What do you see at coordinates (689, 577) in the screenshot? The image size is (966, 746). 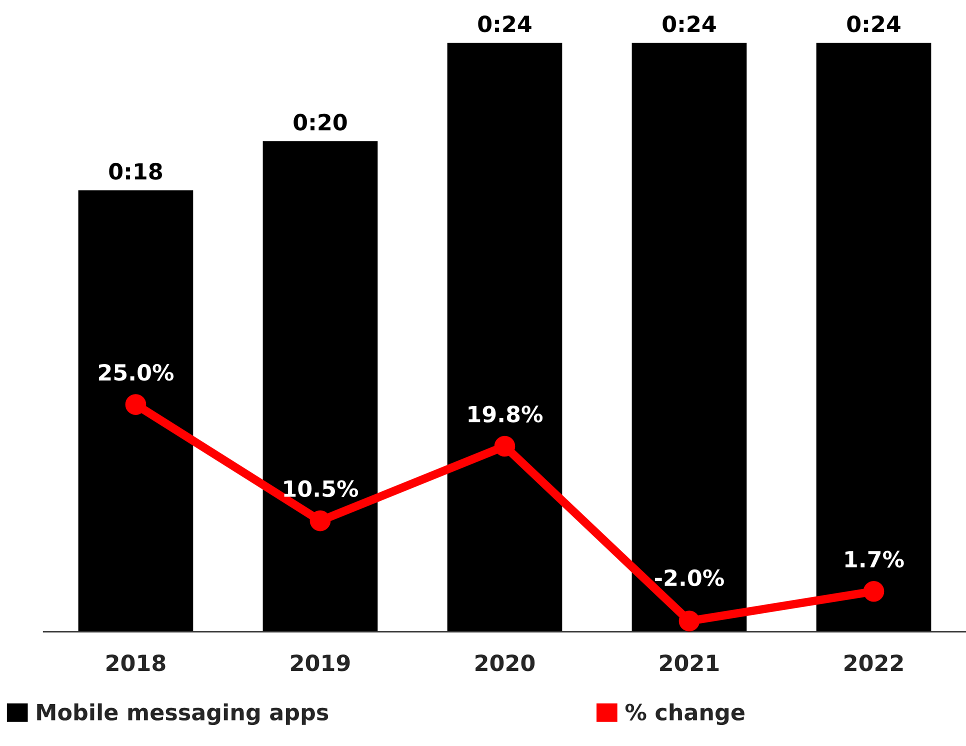 I see `data-label: -2.0%` at bounding box center [689, 577].